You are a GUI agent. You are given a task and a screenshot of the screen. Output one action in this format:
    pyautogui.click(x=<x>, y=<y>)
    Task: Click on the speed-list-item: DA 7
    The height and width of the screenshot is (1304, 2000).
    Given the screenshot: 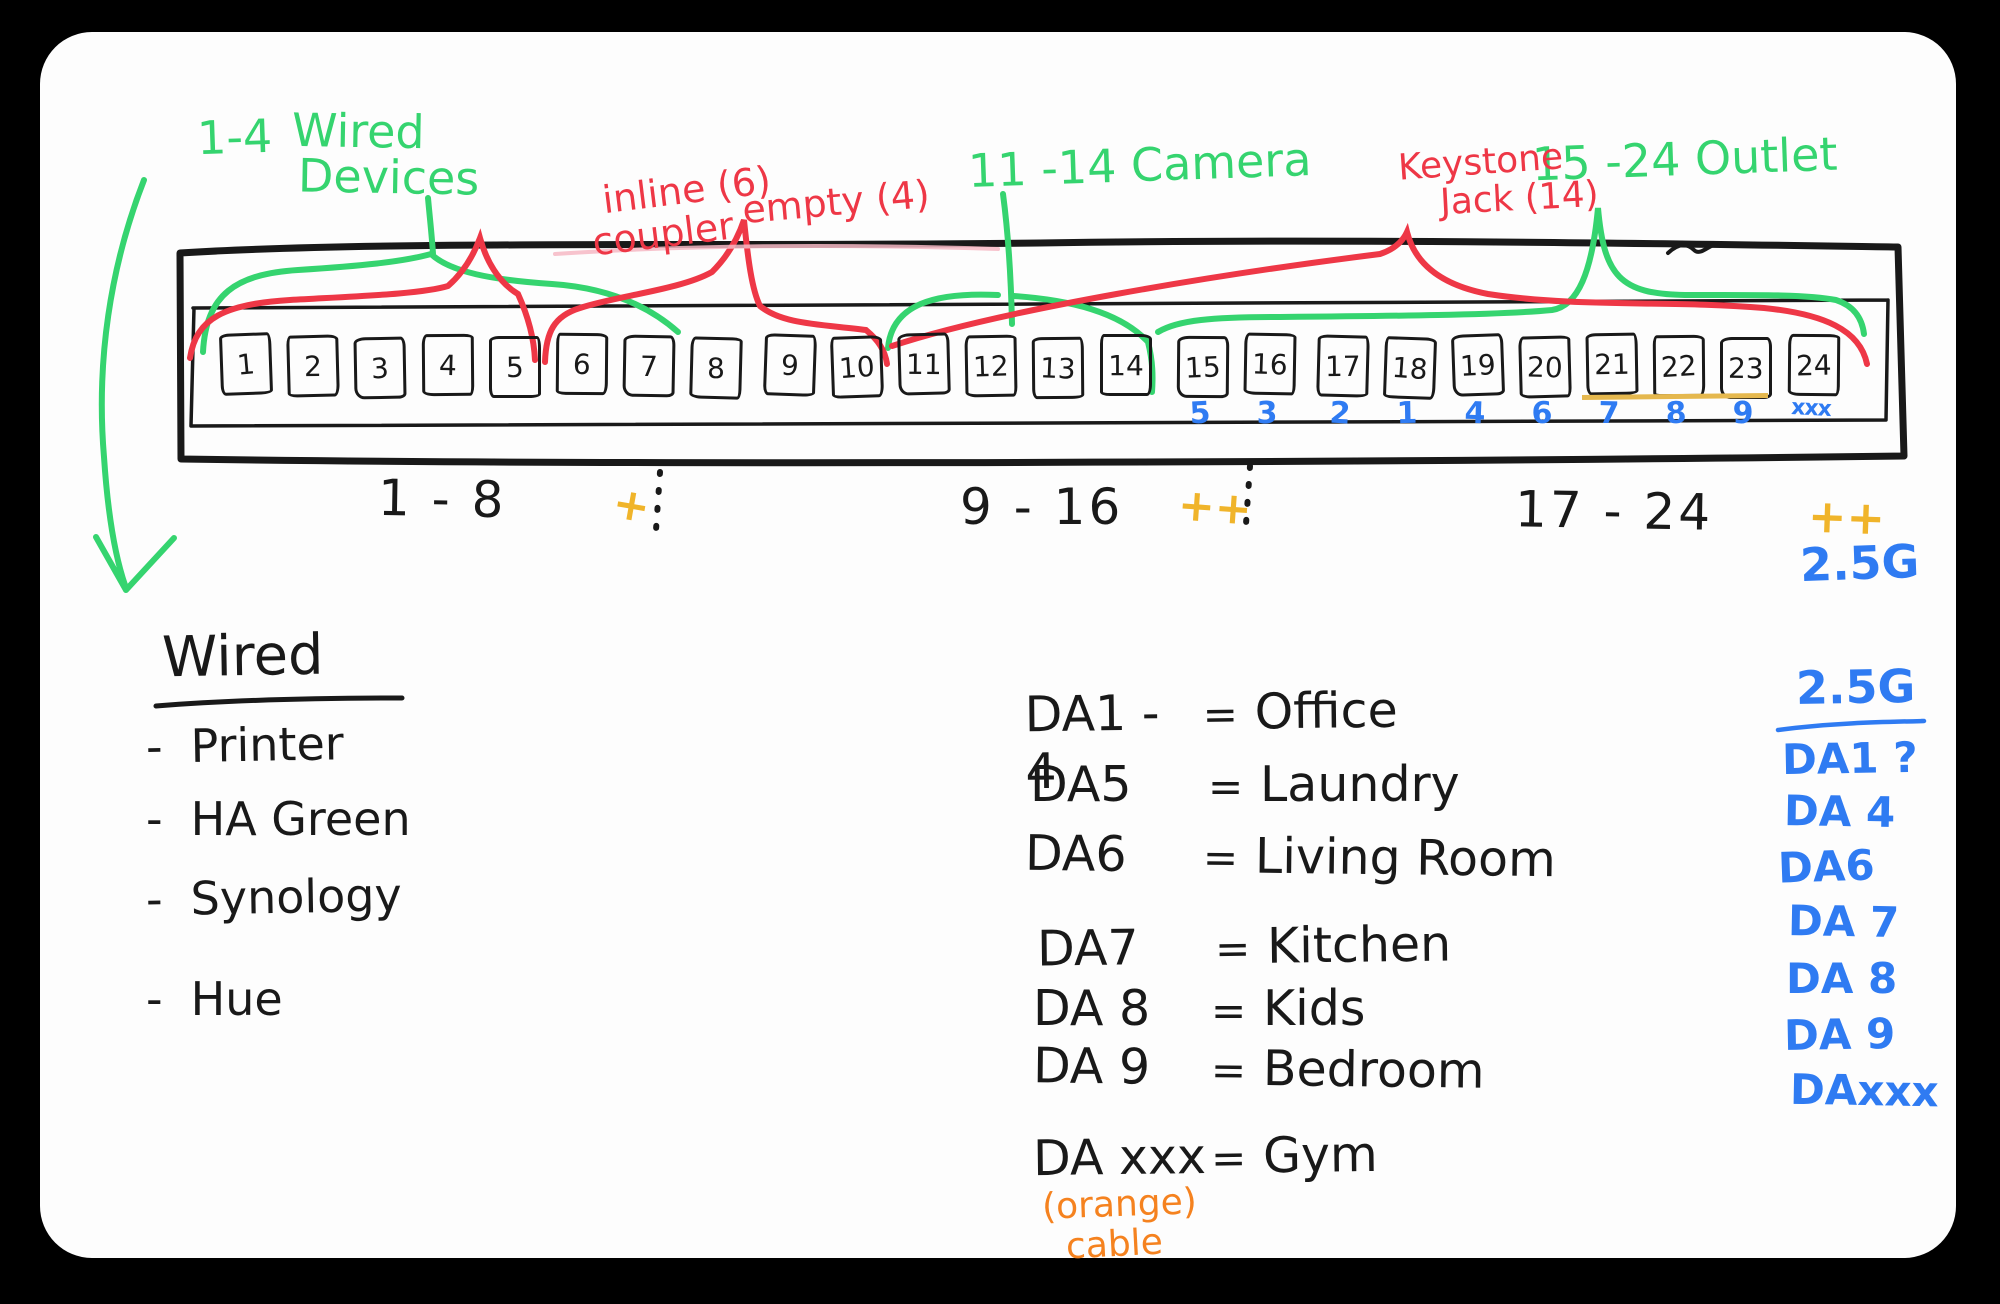 What is the action you would take?
    pyautogui.click(x=1843, y=921)
    